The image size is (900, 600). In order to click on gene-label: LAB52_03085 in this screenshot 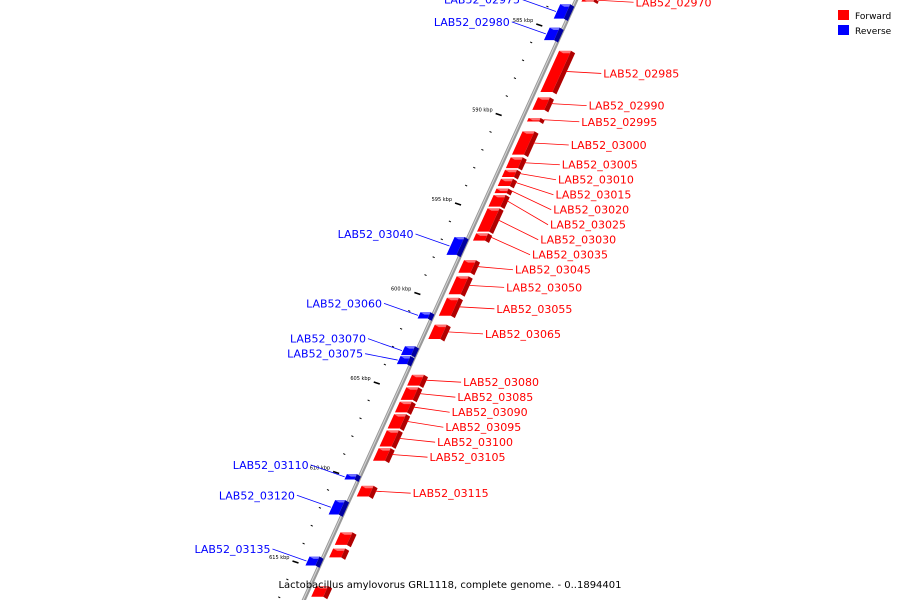, I will do `click(495, 397)`.